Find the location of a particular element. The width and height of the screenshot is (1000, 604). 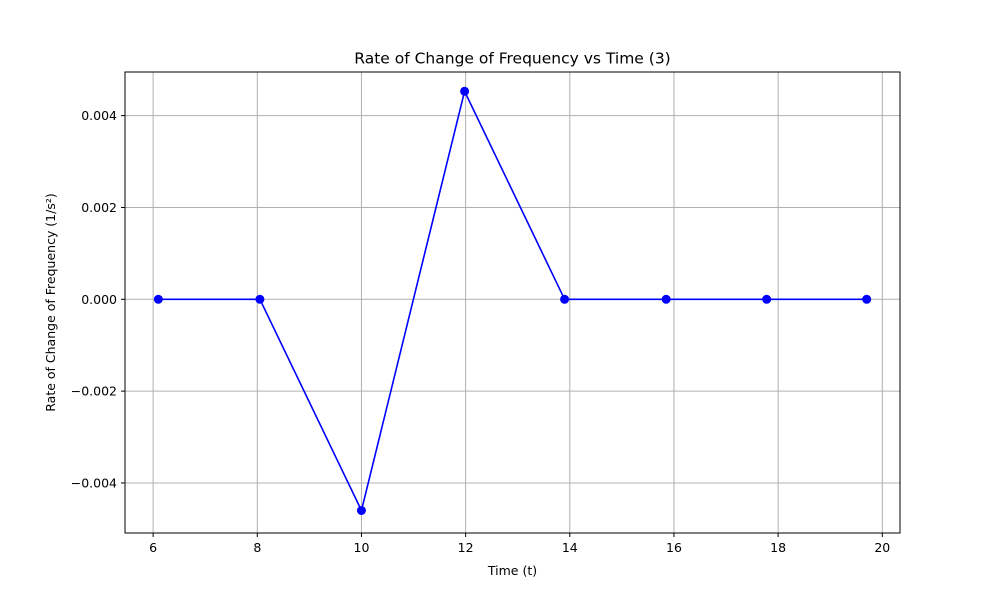

y-tick-label: 0.002 is located at coordinates (99, 207).